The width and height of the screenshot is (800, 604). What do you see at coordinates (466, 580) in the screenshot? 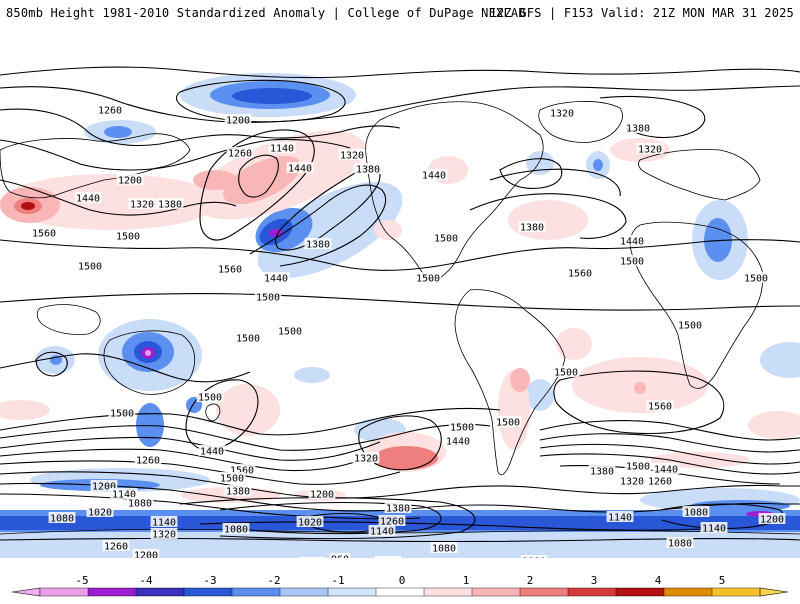
I see `colorbar-tick-label: 1` at bounding box center [466, 580].